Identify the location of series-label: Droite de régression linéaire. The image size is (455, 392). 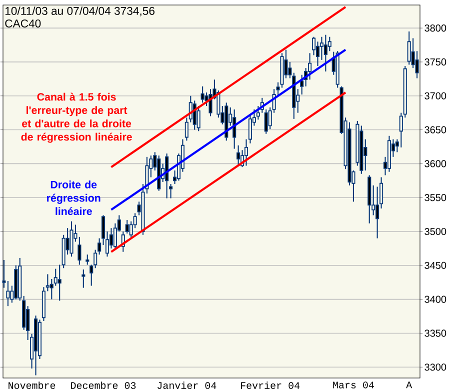
(73, 198).